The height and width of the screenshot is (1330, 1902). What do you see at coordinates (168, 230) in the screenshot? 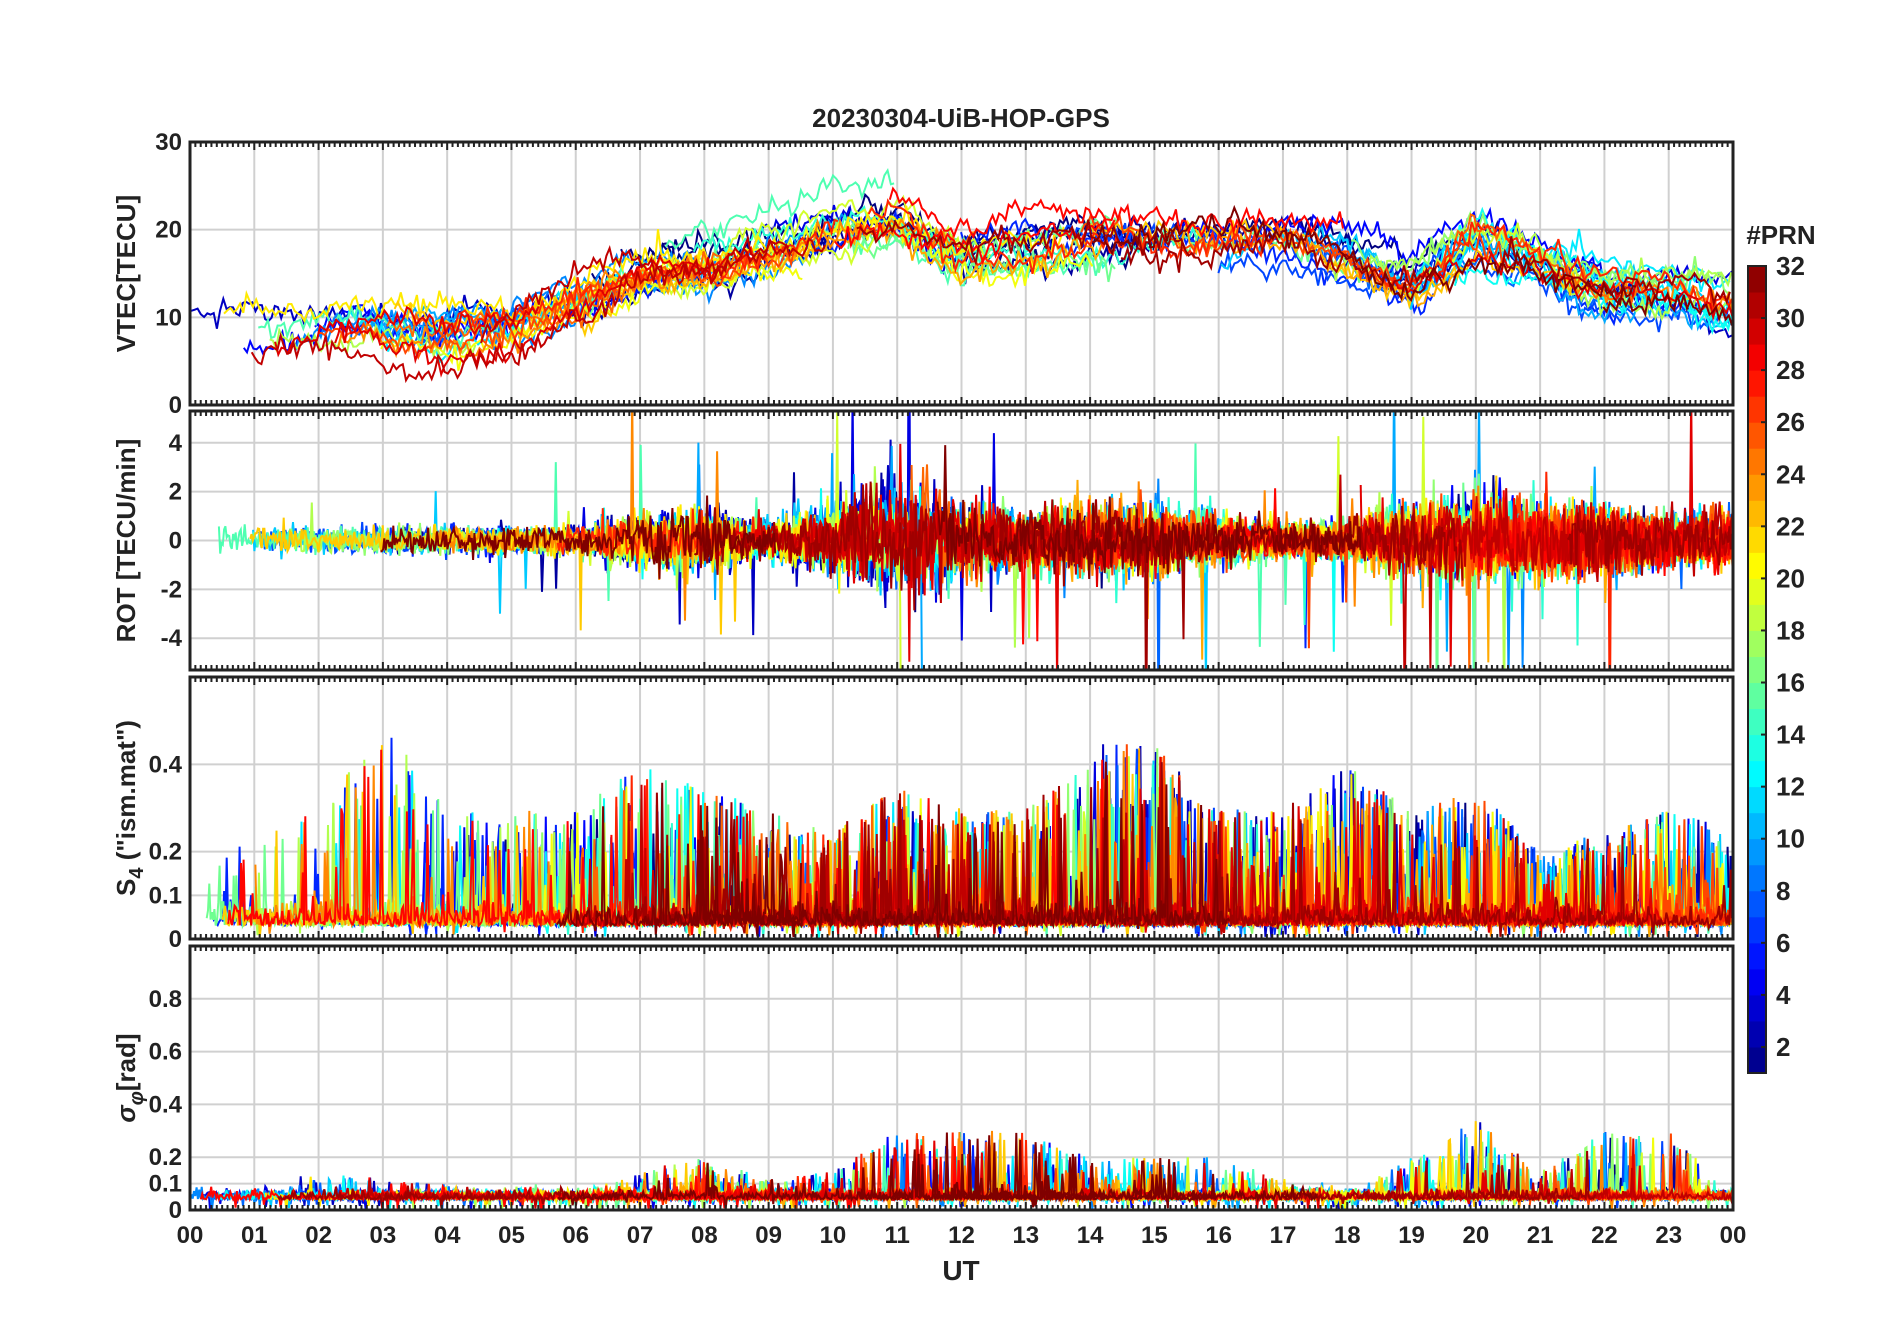
I see `y-tick-label: 20` at bounding box center [168, 230].